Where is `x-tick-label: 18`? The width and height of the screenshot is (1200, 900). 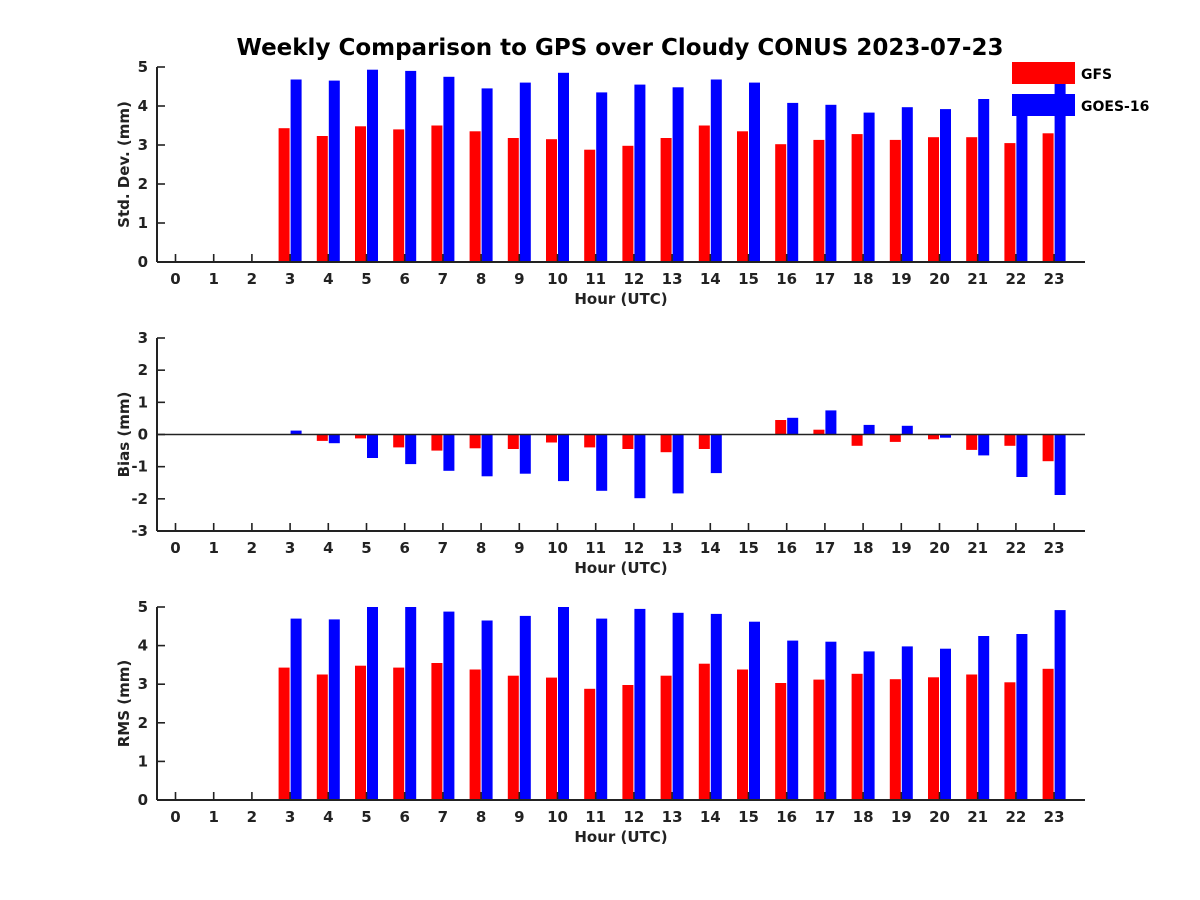 x-tick-label: 18 is located at coordinates (863, 279).